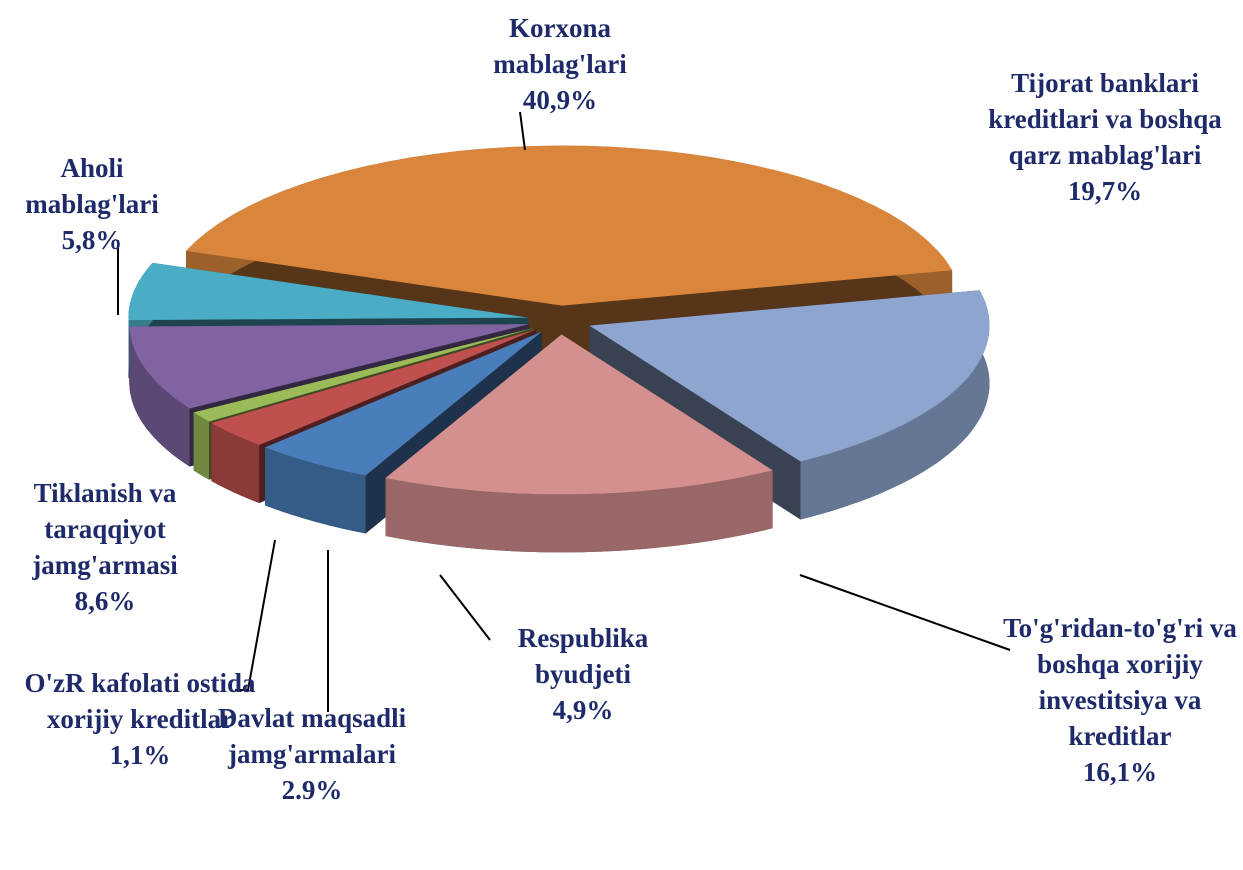 The height and width of the screenshot is (870, 1243). Describe the element at coordinates (583, 710) in the screenshot. I see `value-label: 4,9%` at that location.